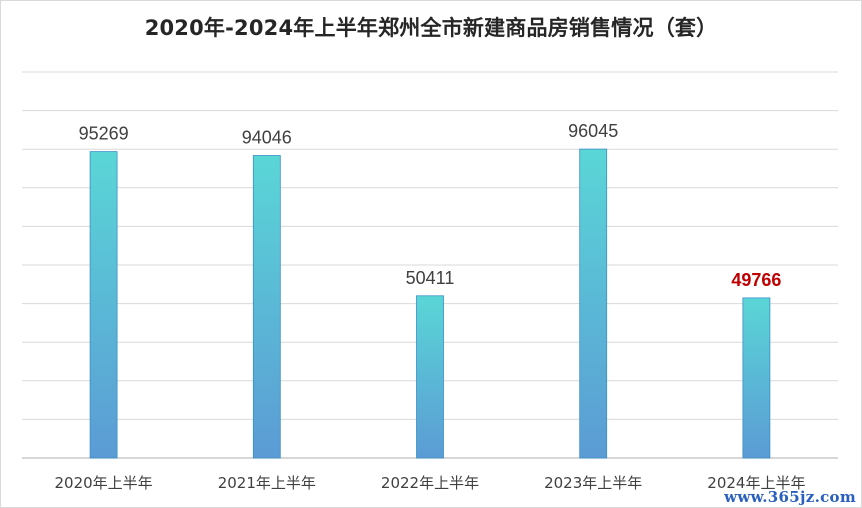 This screenshot has height=508, width=862. I want to click on data-label-5: 49766, so click(756, 280).